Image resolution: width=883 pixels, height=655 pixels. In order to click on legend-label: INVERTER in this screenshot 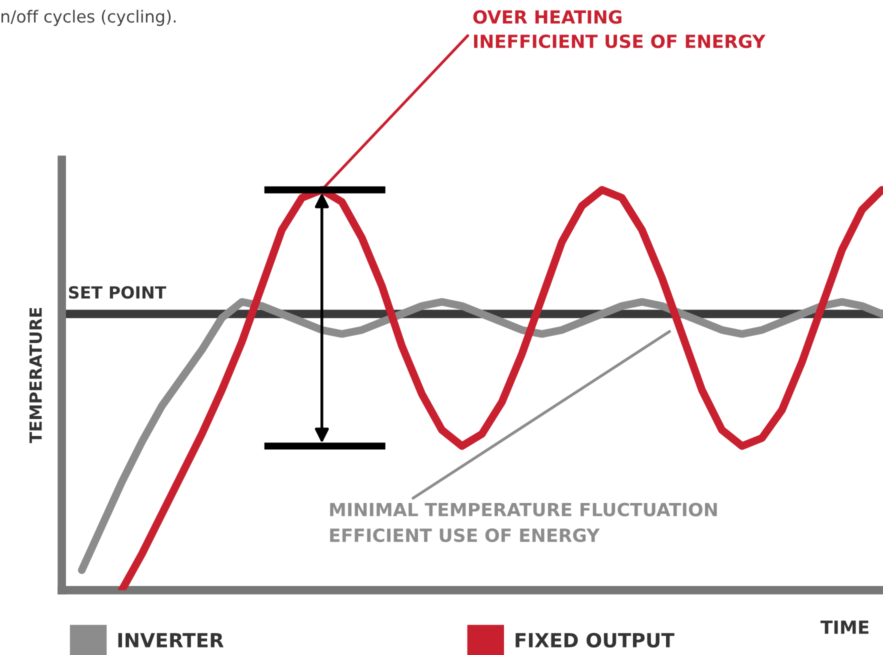, I will do `click(171, 640)`.